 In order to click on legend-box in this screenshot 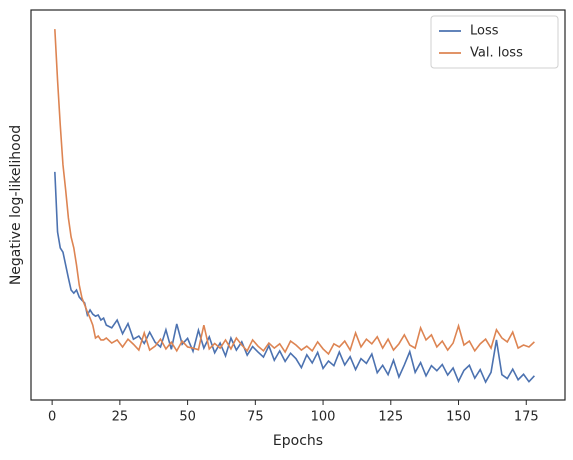, I will do `click(494, 42)`.